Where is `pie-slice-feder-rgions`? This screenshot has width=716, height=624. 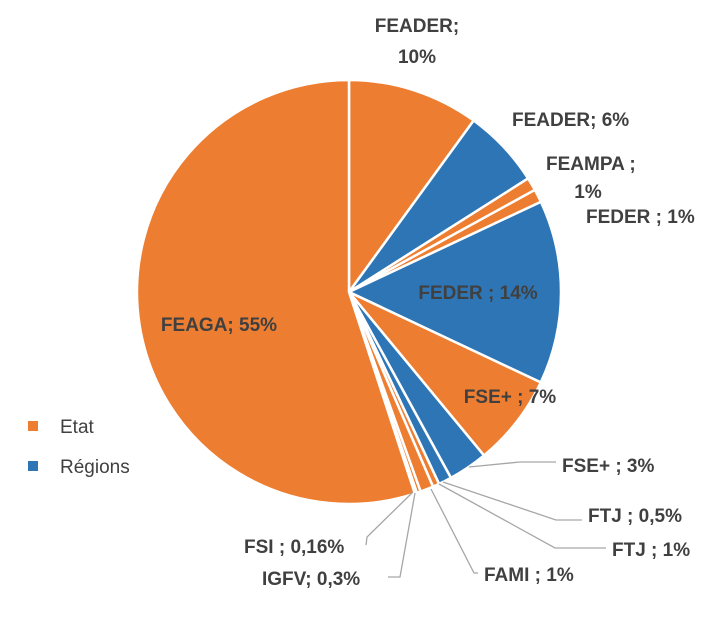 pie-slice-feder-rgions is located at coordinates (455, 292).